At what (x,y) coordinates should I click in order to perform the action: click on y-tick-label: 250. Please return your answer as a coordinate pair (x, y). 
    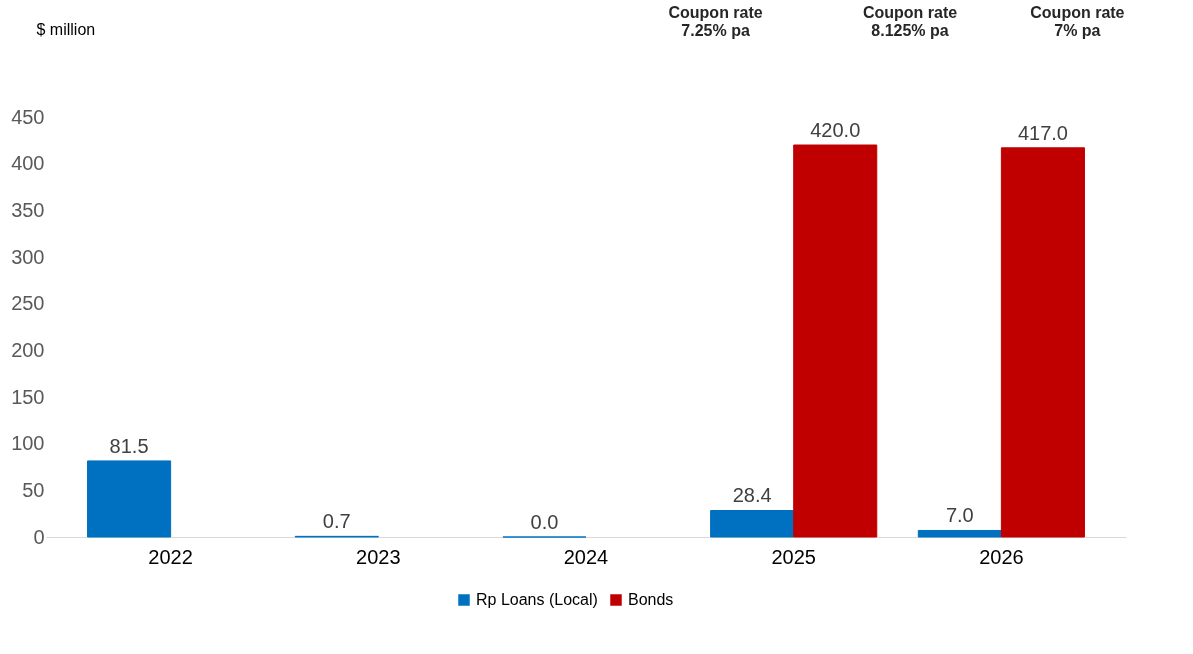
    Looking at the image, I should click on (28, 303).